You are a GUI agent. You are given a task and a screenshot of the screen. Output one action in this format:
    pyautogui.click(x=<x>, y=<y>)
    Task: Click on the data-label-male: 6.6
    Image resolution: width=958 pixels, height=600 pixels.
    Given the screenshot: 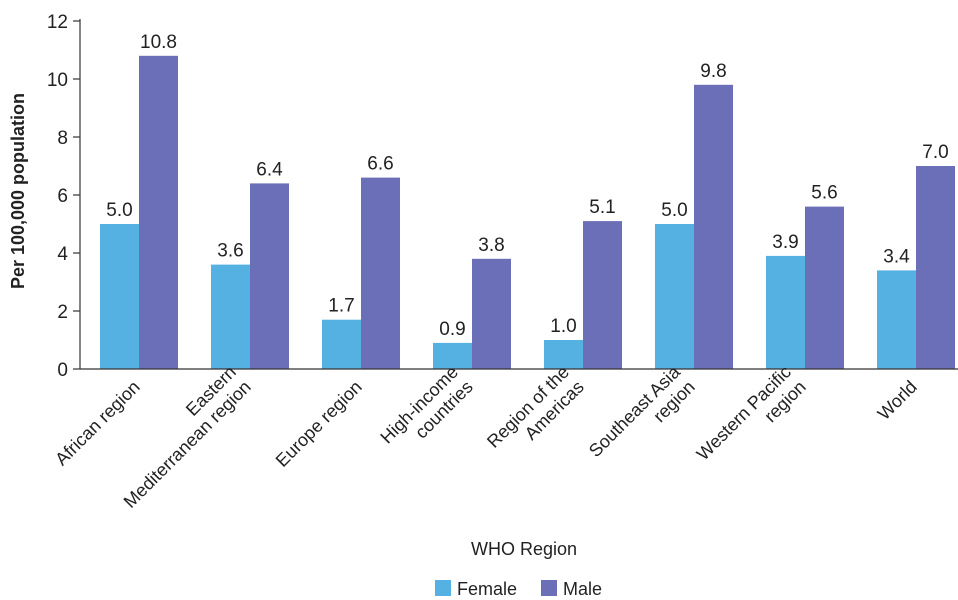 What is the action you would take?
    pyautogui.click(x=380, y=164)
    